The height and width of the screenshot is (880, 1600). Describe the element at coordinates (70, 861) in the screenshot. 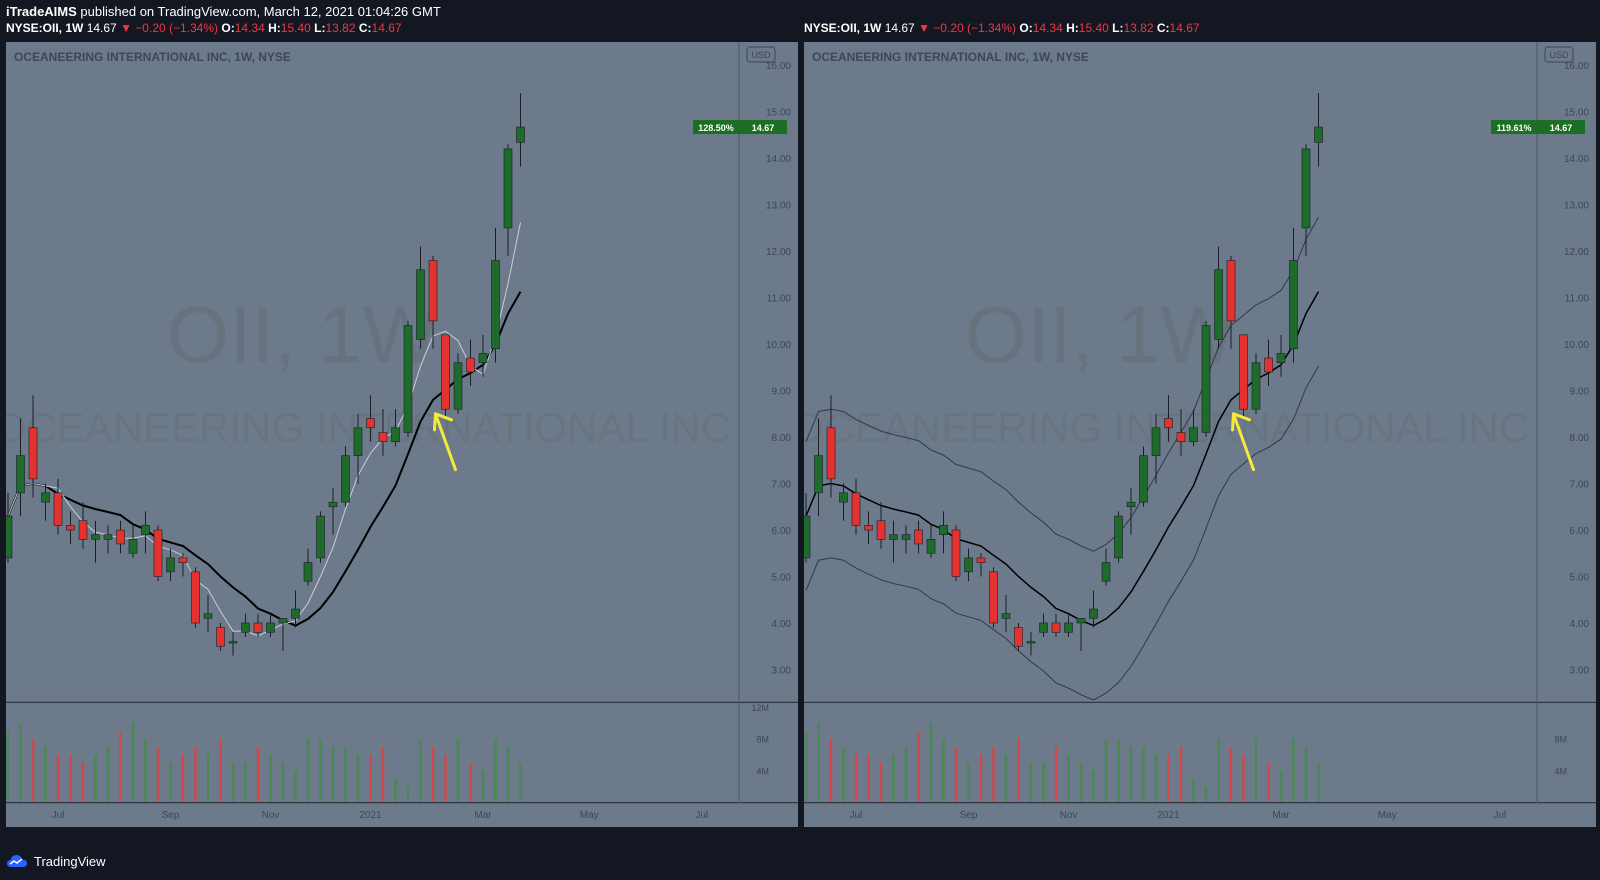

I see `brand-name: TradingView` at that location.